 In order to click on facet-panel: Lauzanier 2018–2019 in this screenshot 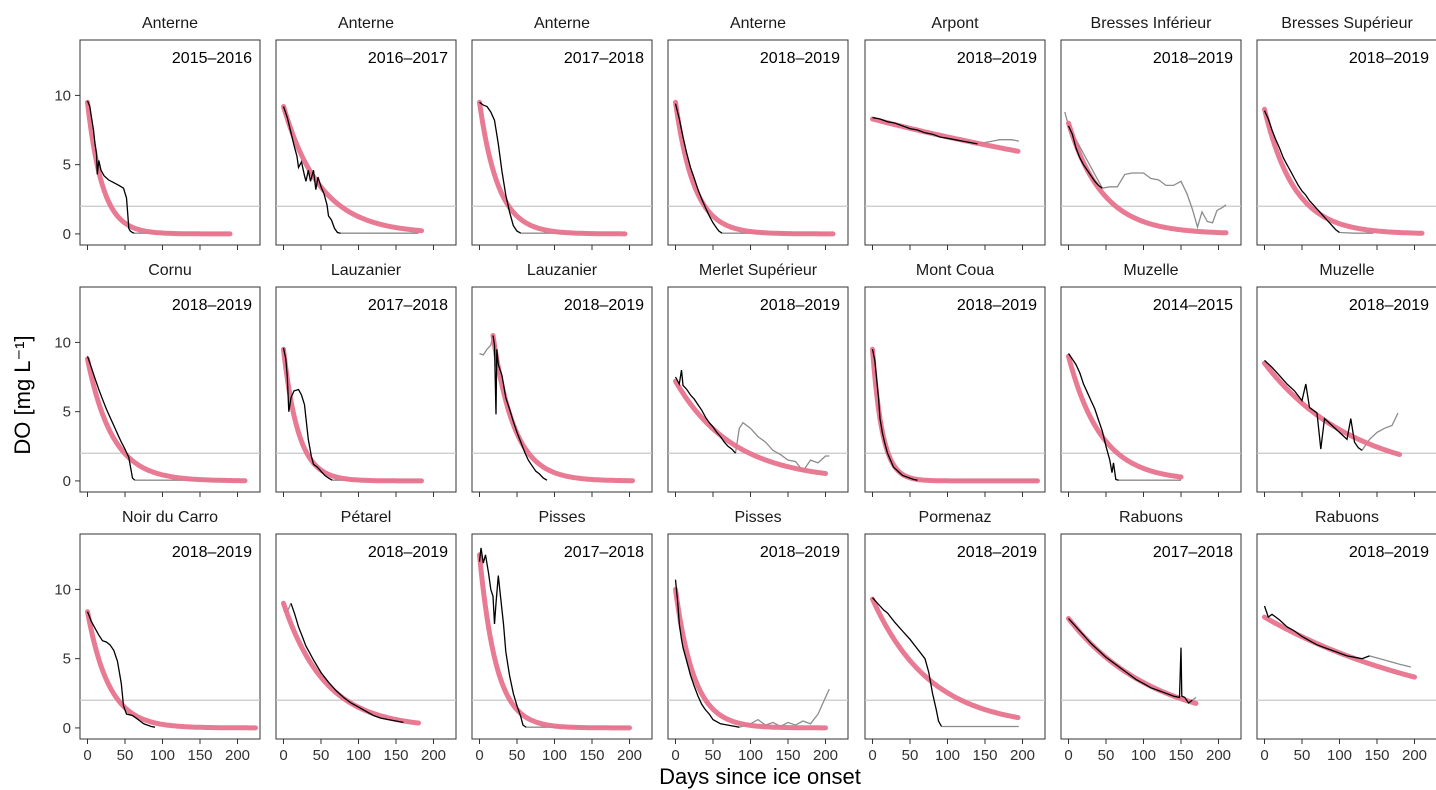, I will do `click(562, 379)`.